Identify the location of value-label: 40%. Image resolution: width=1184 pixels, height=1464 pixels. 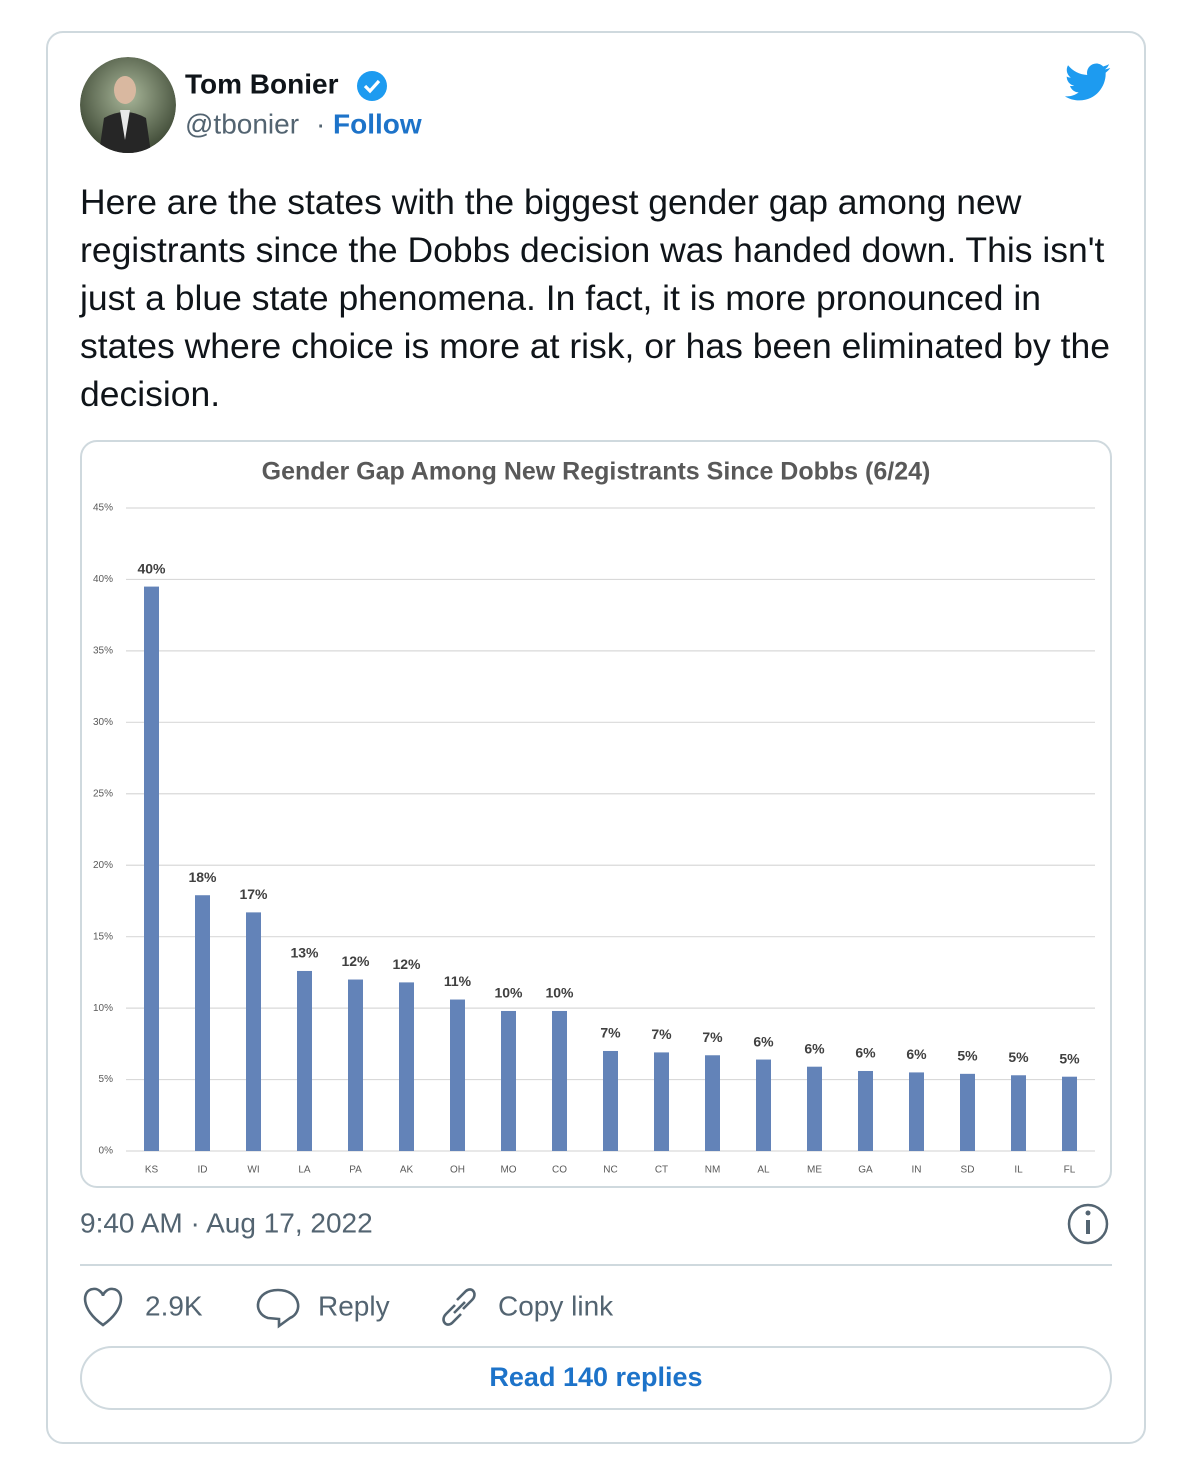
(151, 568).